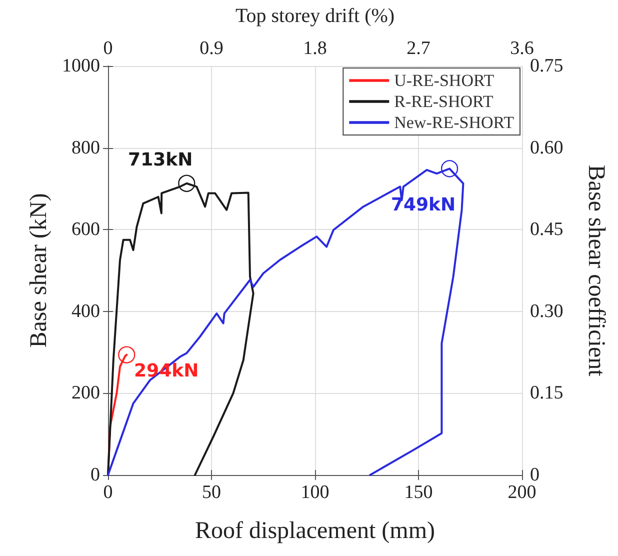 The height and width of the screenshot is (556, 618). Describe the element at coordinates (547, 393) in the screenshot. I see `y2-tick-label: 0.15` at that location.